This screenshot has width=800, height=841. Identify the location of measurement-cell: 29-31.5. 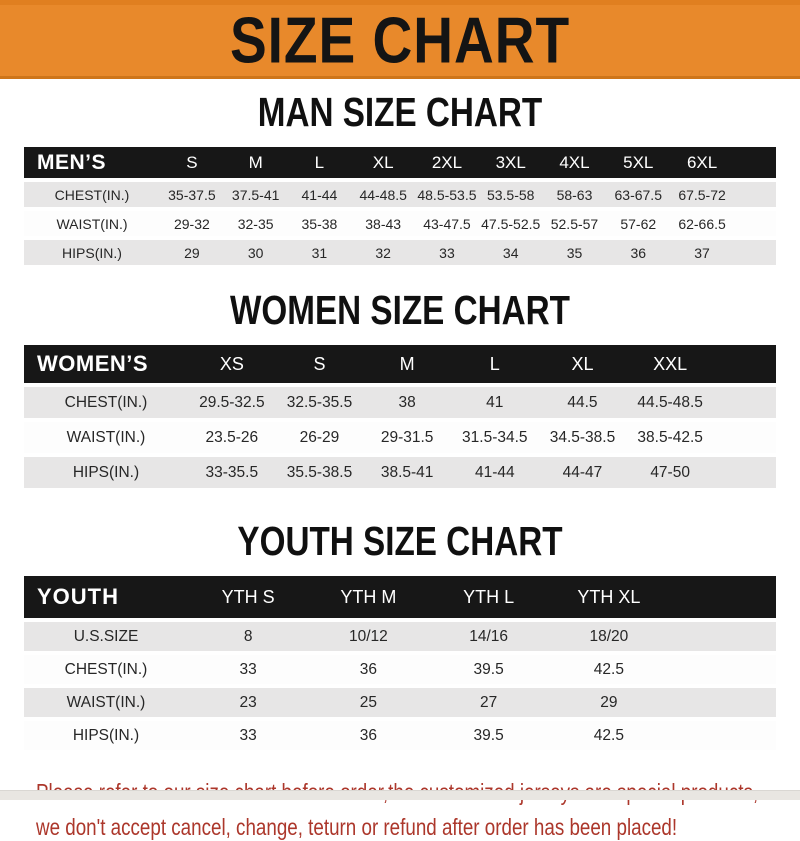
(407, 437).